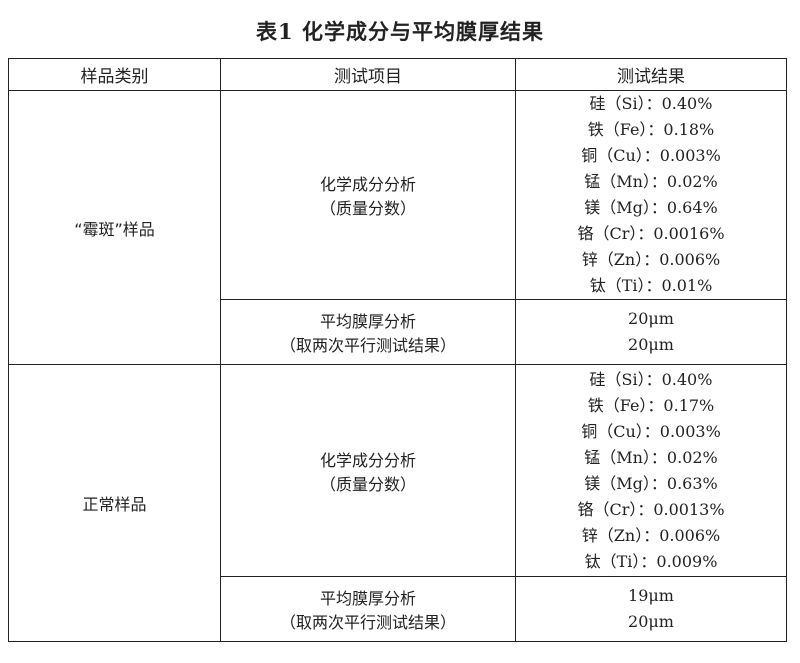 This screenshot has width=800, height=663. What do you see at coordinates (400, 31) in the screenshot?
I see `table-title: 表1 化学成分与平均膜厚结果` at bounding box center [400, 31].